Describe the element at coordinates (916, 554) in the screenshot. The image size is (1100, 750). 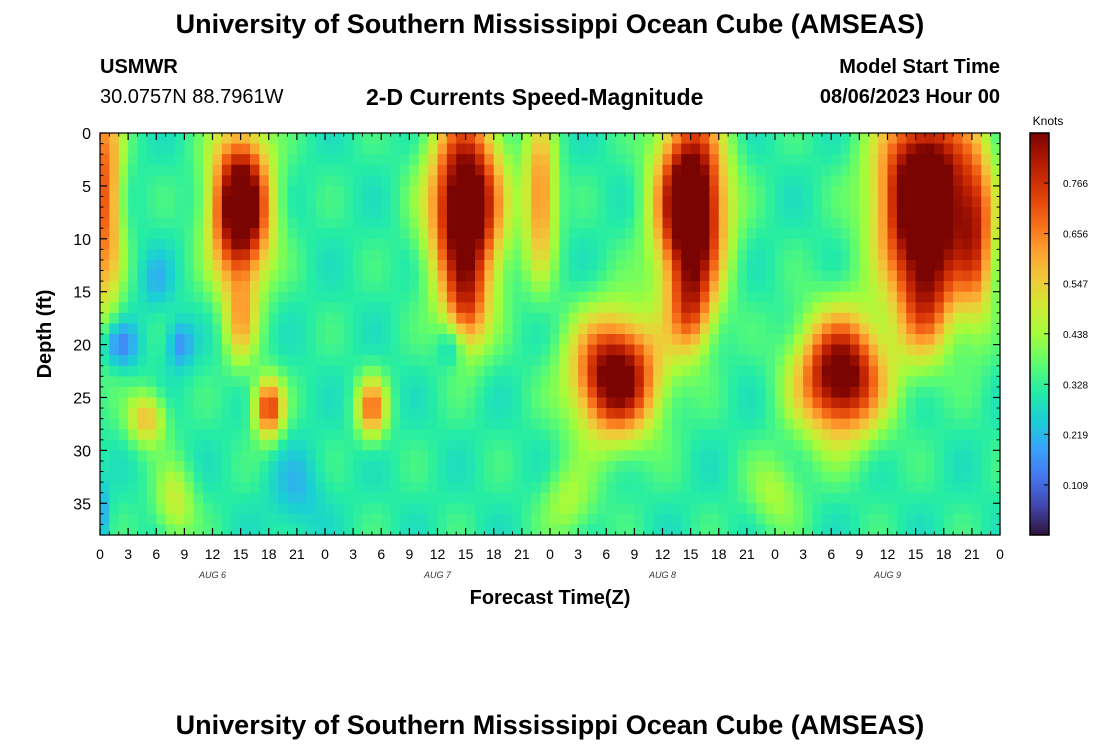
I see `x-tick-label: 15` at that location.